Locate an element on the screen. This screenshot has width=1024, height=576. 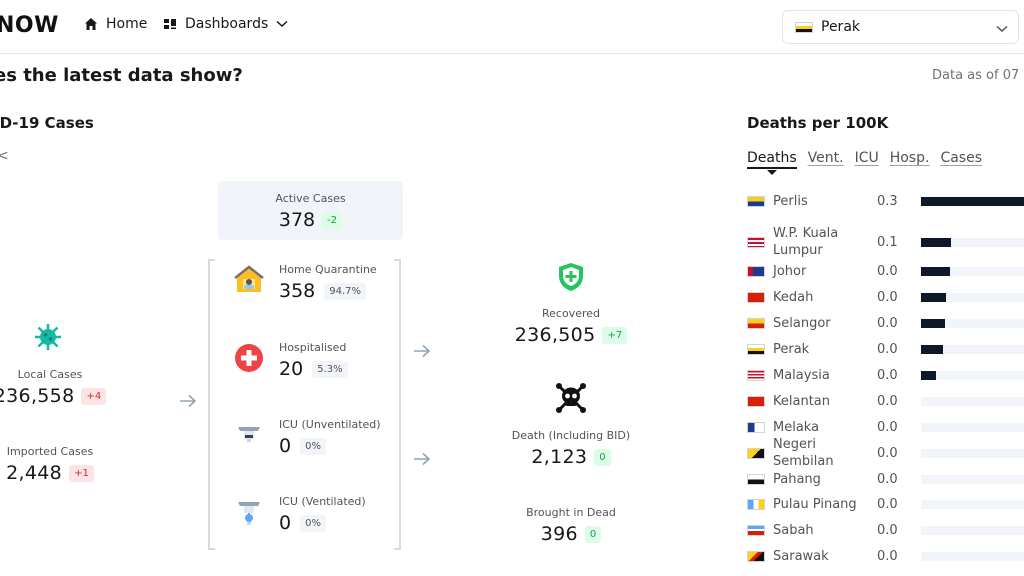
state-row: Pulau Pinang 0.0 is located at coordinates (885, 504).